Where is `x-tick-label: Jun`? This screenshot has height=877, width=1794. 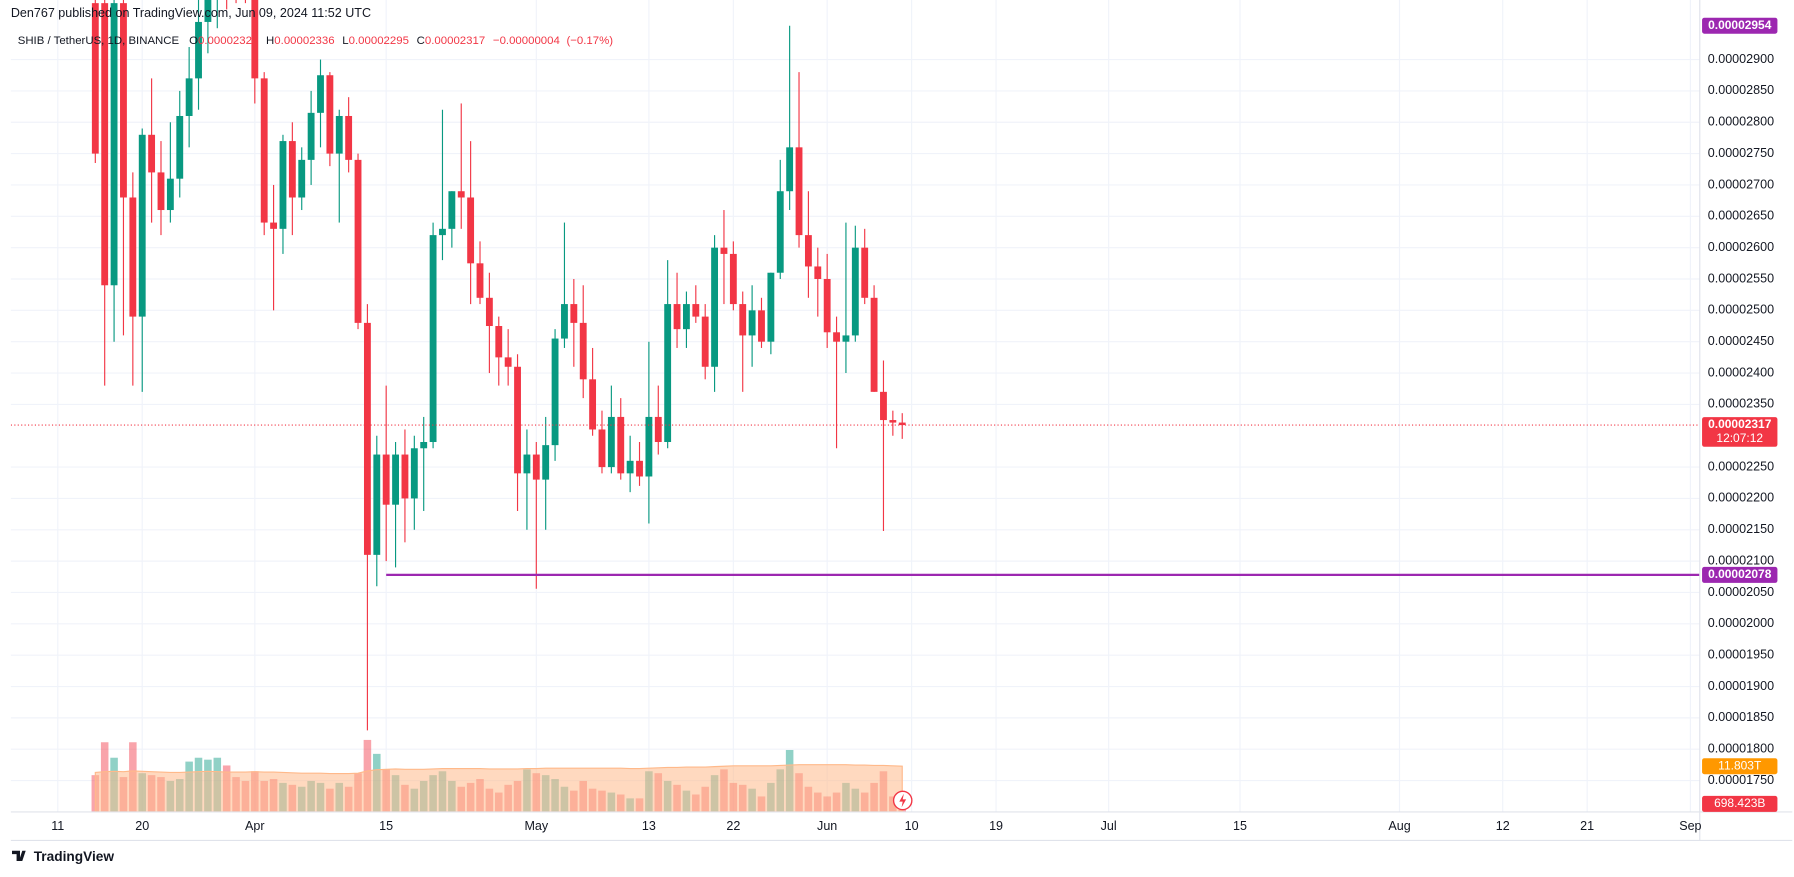 x-tick-label: Jun is located at coordinates (827, 826).